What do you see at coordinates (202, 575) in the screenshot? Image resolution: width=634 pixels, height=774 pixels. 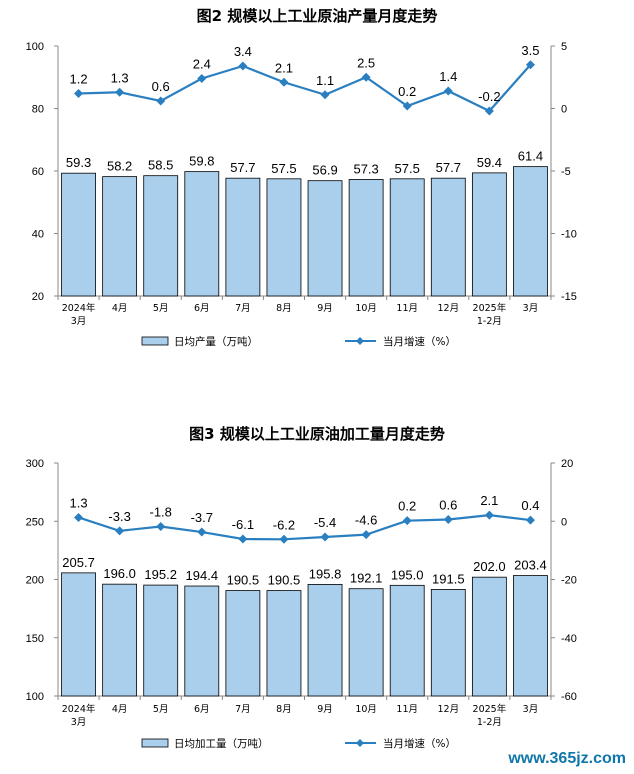 I see `bar-data-label: 194.4` at bounding box center [202, 575].